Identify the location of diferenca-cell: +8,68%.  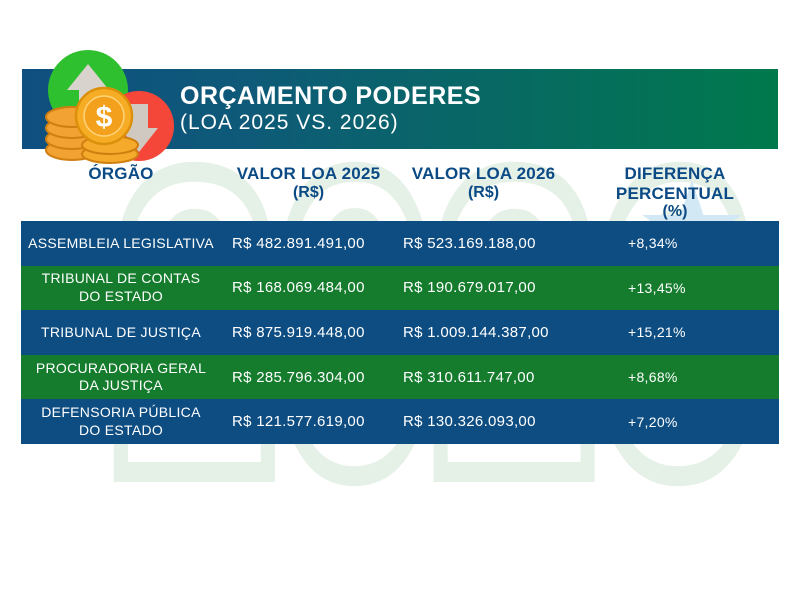
(653, 377).